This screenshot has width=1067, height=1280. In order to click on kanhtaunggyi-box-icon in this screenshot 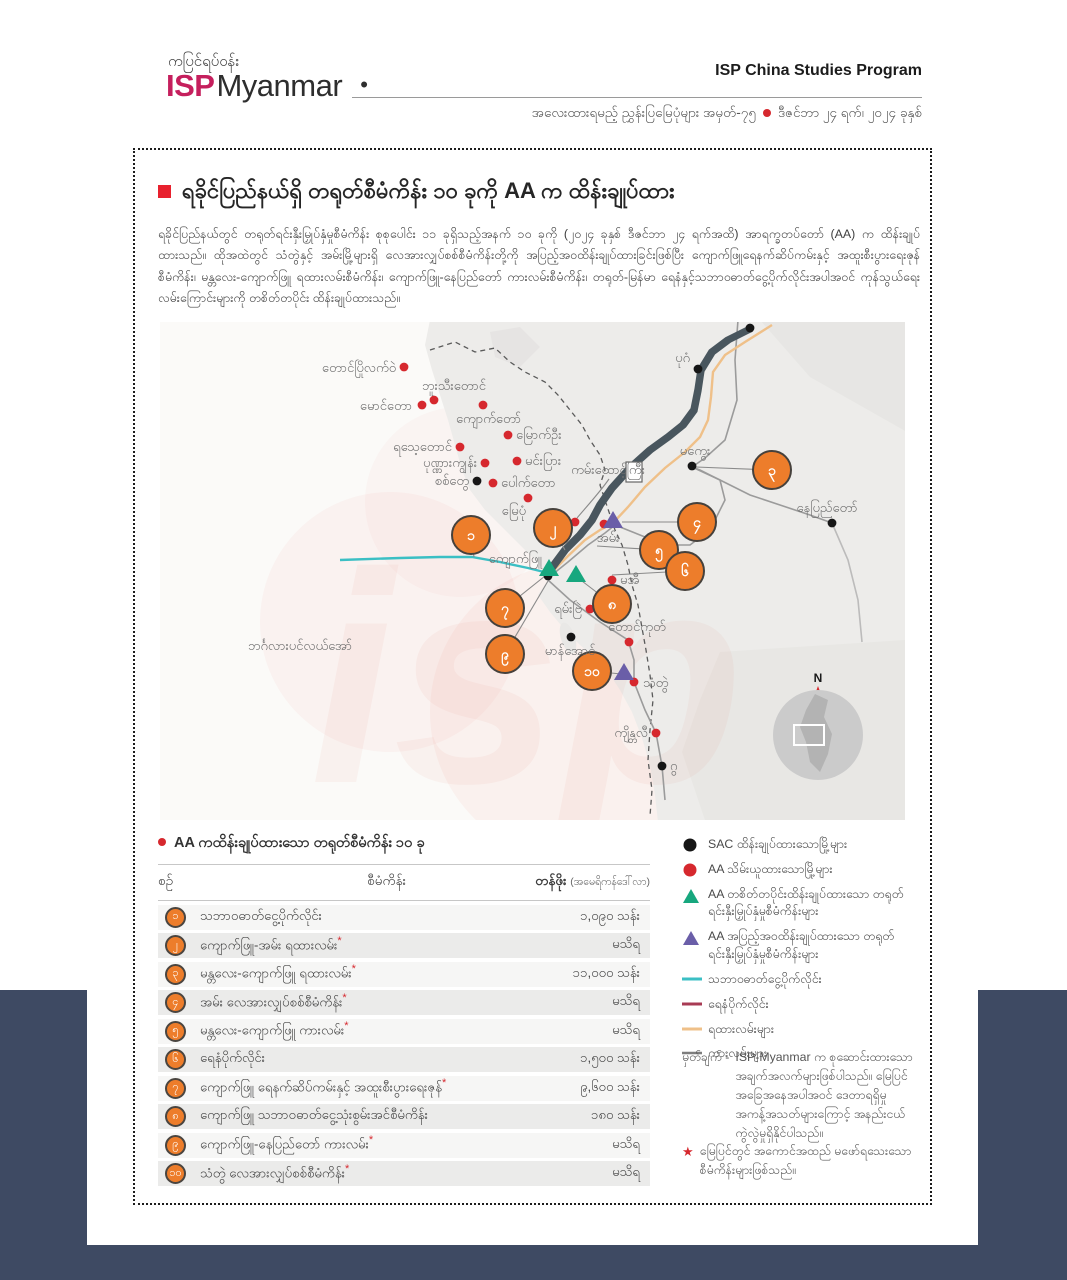, I will do `click(634, 472)`.